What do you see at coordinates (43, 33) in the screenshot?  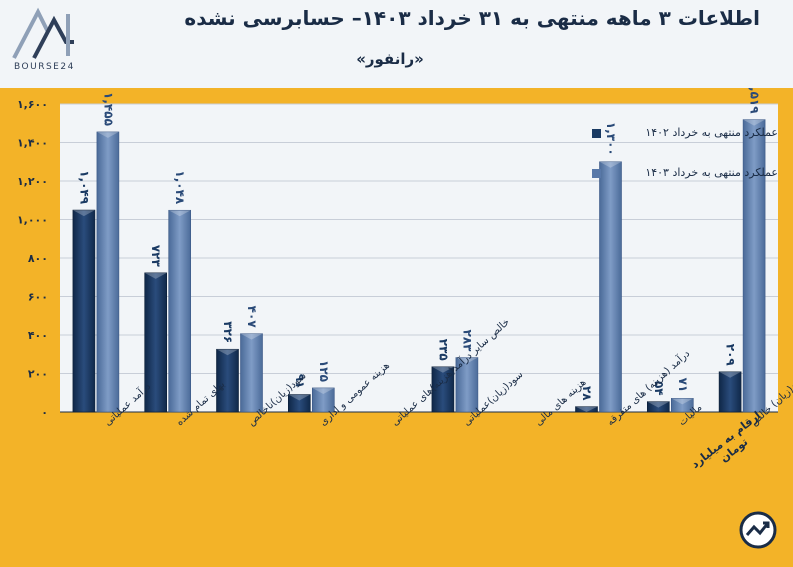 I see `bourse24-logo` at bounding box center [43, 33].